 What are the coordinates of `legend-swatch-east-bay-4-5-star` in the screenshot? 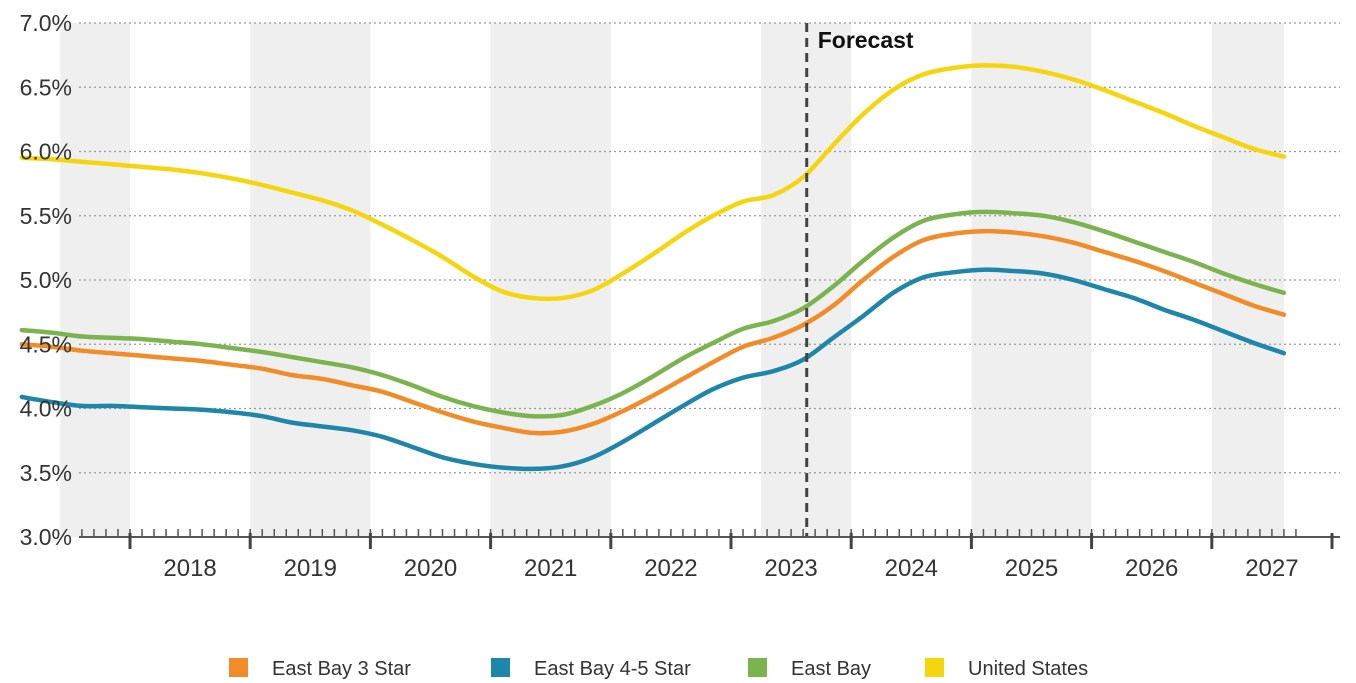 It's located at (500, 667).